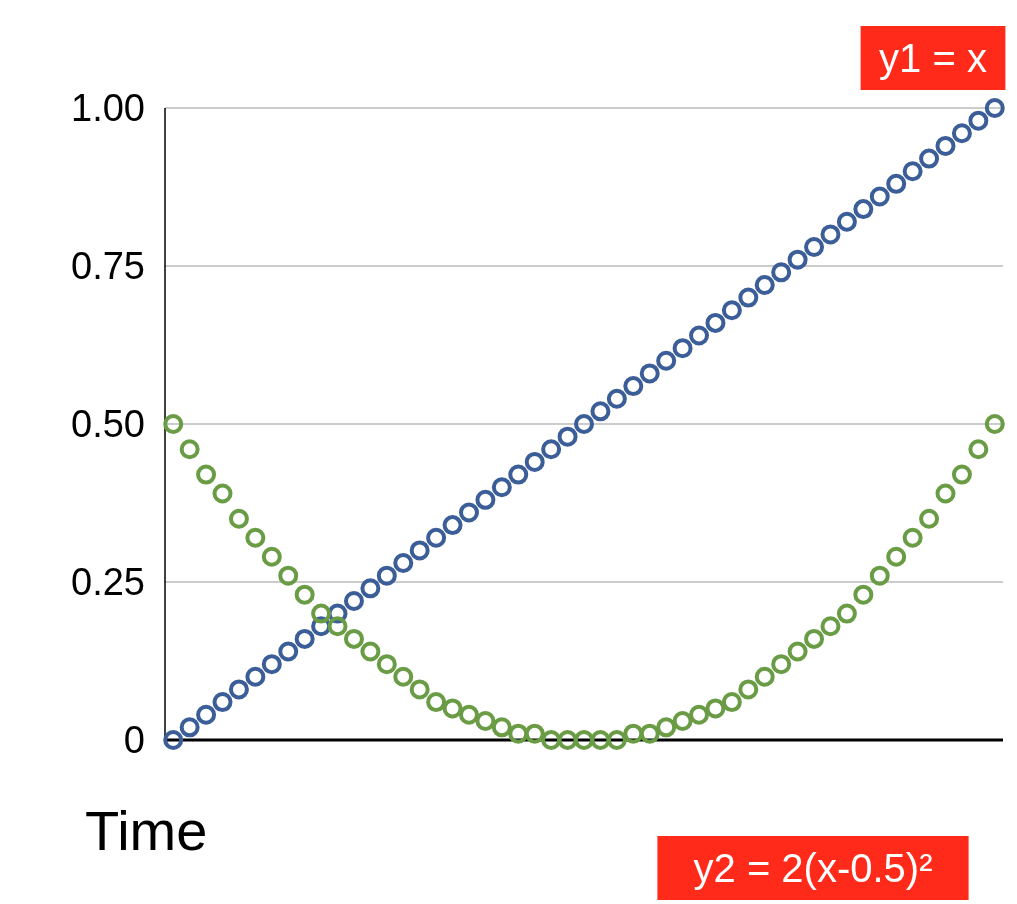  Describe the element at coordinates (146, 830) in the screenshot. I see `x-axis-title: Time` at that location.